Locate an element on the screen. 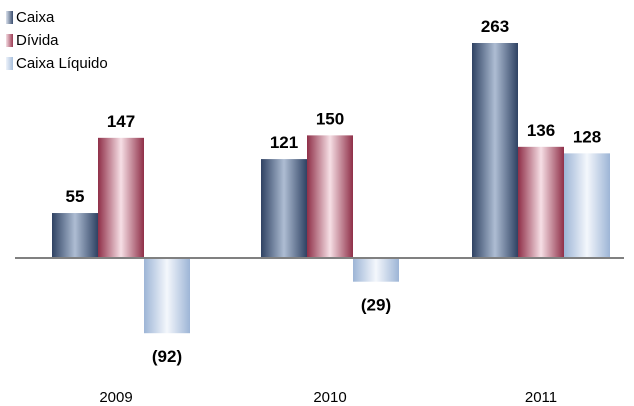 This screenshot has width=634, height=406. legend-label-caixa-liquido: Caixa Líquido is located at coordinates (62, 63).